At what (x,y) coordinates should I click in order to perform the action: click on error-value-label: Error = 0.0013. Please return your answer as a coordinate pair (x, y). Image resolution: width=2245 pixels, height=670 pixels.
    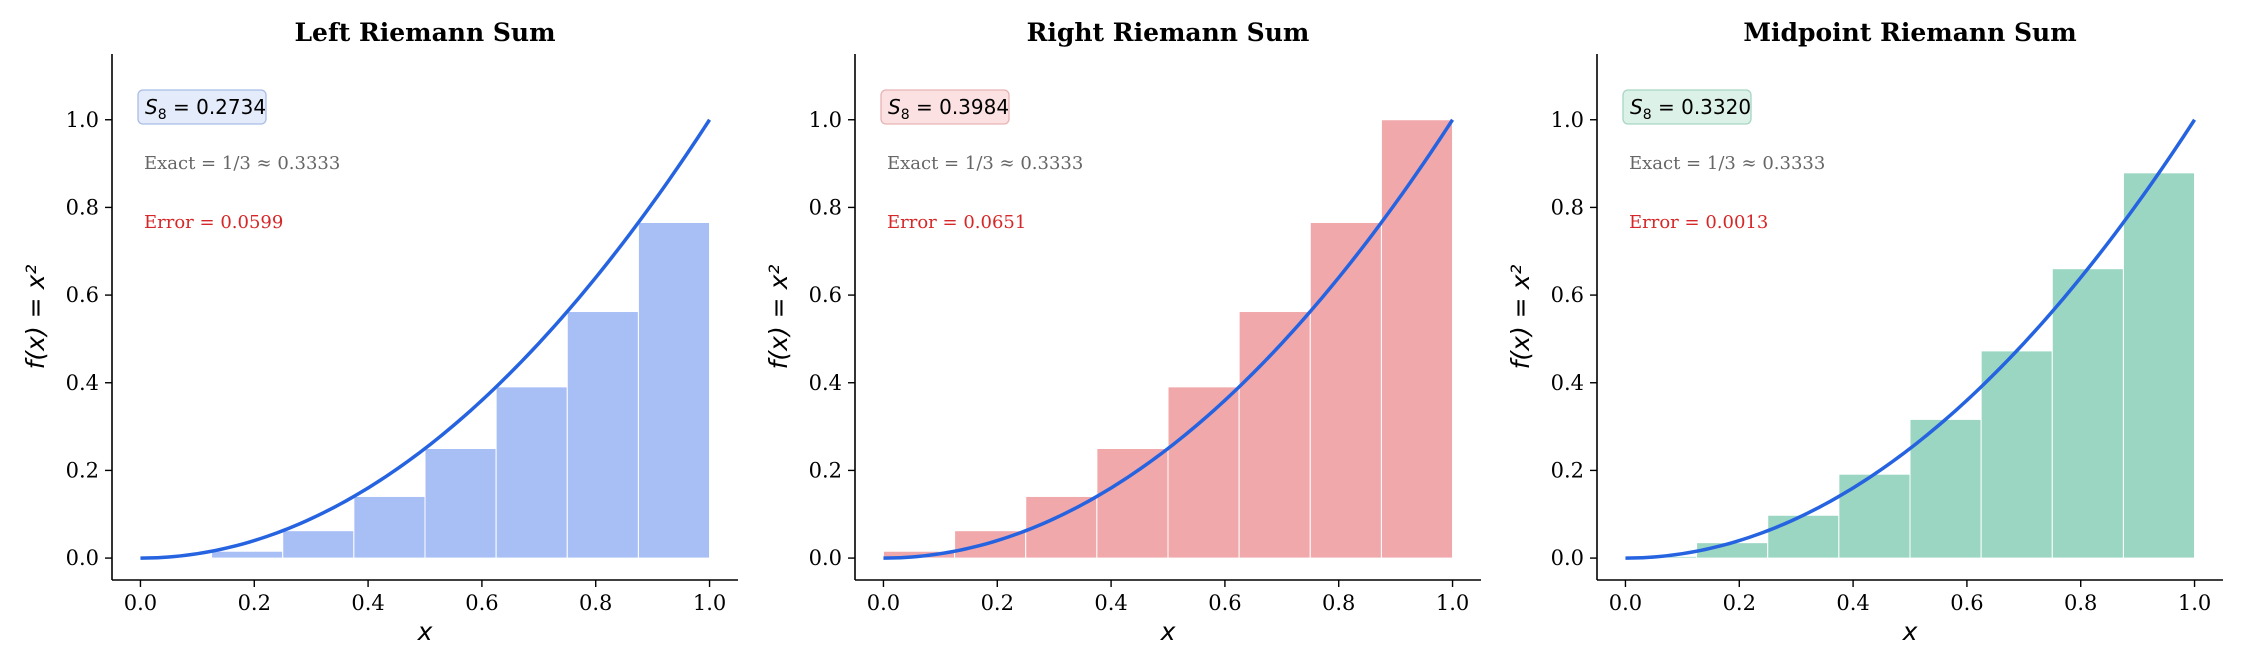
    Looking at the image, I should click on (1698, 222).